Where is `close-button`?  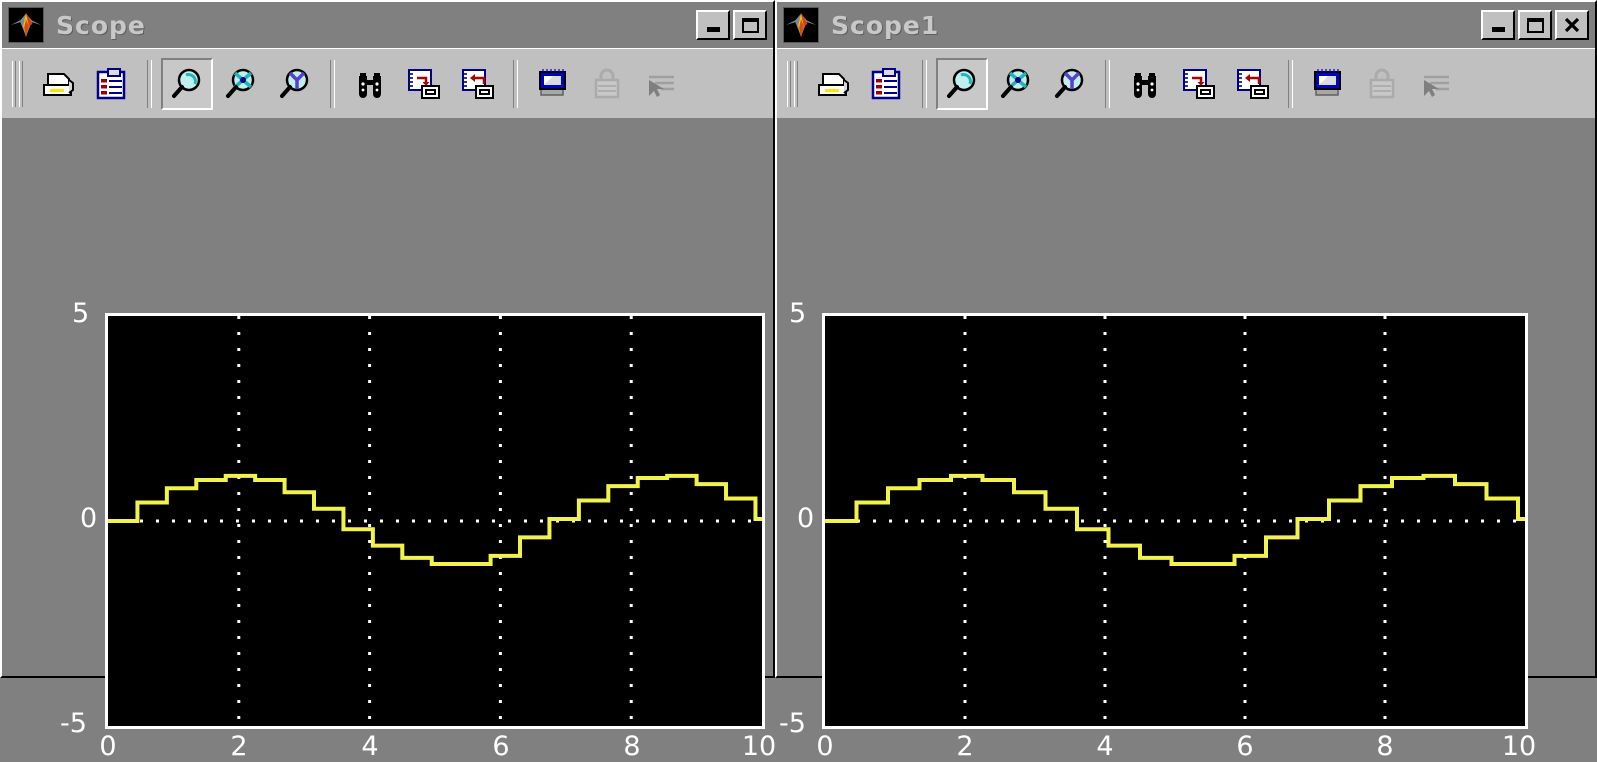 close-button is located at coordinates (1572, 25).